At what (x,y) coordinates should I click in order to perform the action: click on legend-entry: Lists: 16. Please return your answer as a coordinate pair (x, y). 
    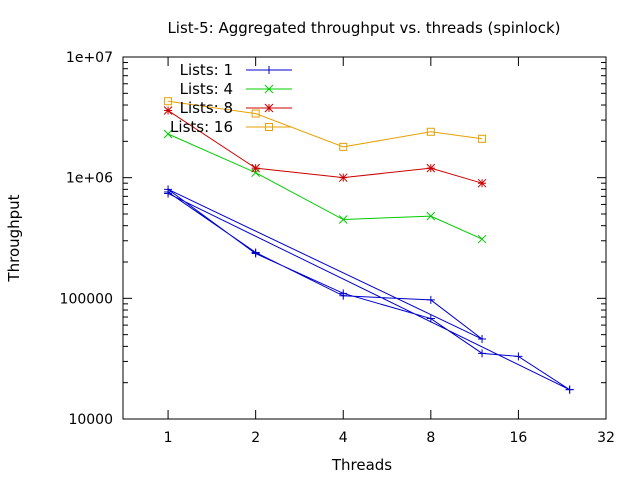
    Looking at the image, I should click on (231, 127).